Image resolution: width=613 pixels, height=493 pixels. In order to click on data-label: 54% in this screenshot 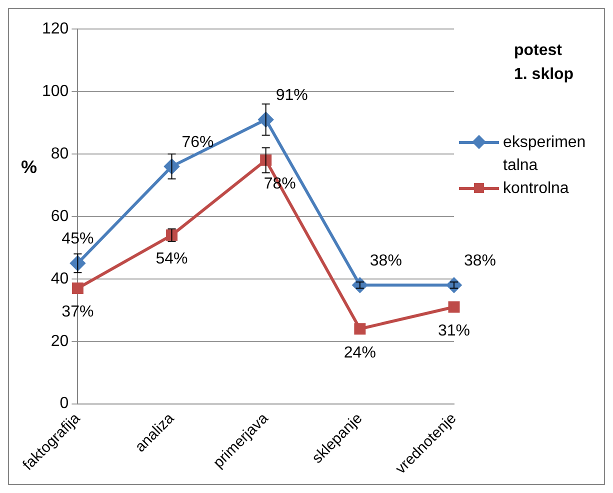, I will do `click(172, 259)`.